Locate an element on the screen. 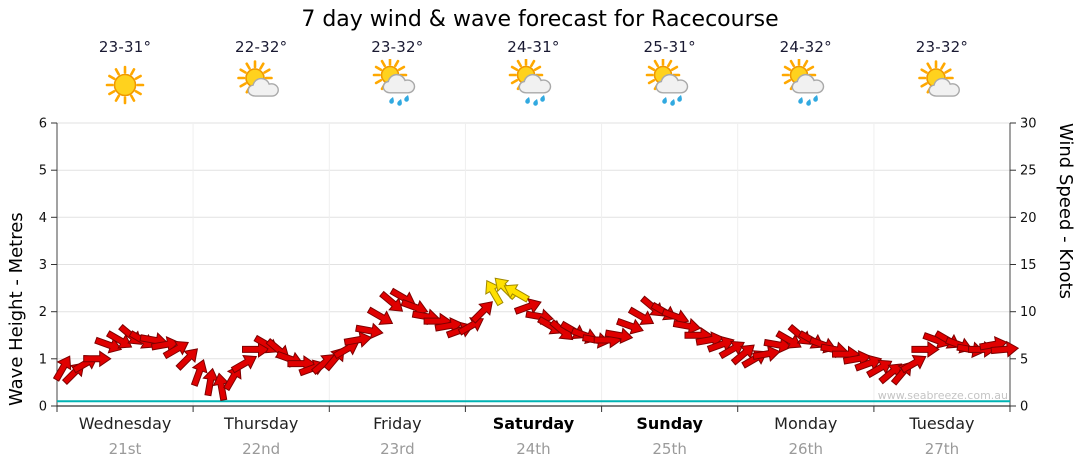 Image resolution: width=1080 pixels, height=475 pixels. day-header: 24-32° is located at coordinates (806, 74).